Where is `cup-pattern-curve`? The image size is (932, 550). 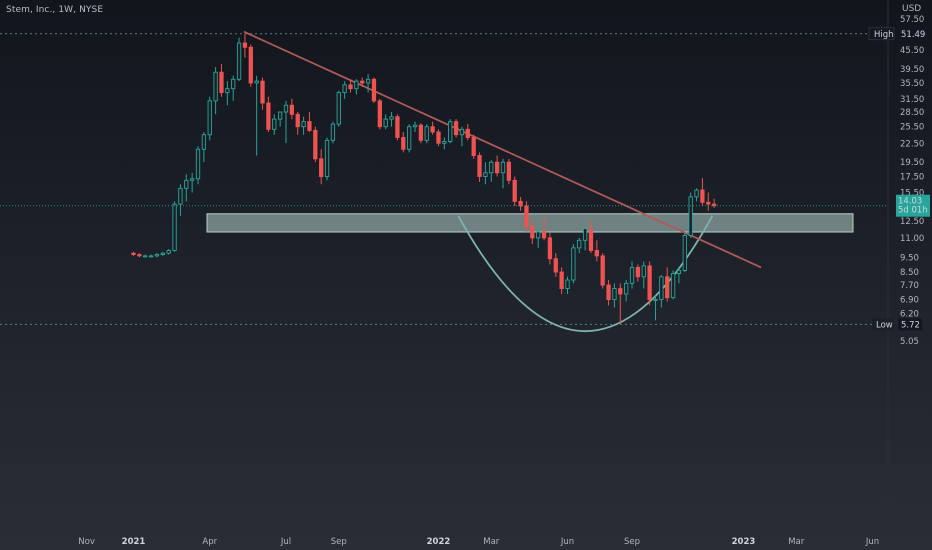
cup-pattern-curve is located at coordinates (585, 273).